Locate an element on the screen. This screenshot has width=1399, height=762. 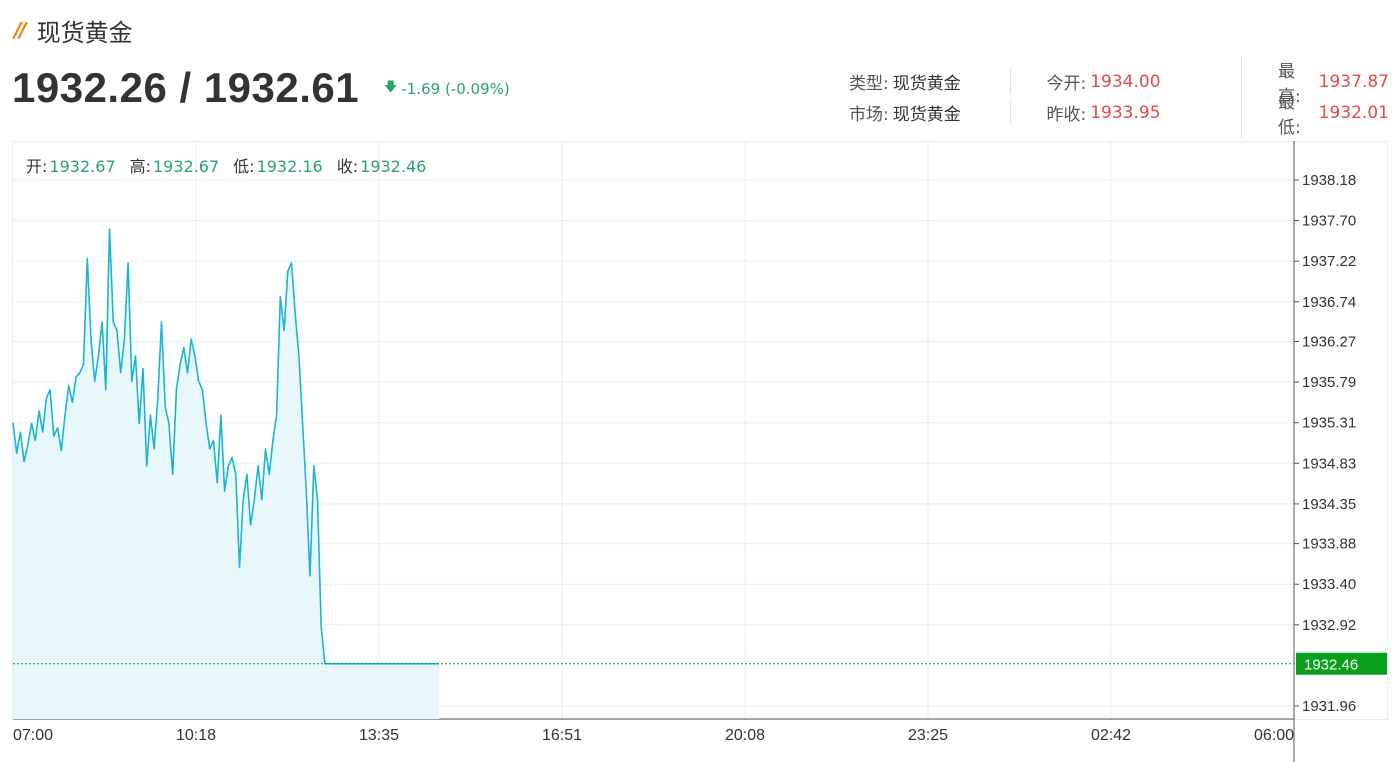
price-change-text: -1.69 (-0.09%) is located at coordinates (455, 89).